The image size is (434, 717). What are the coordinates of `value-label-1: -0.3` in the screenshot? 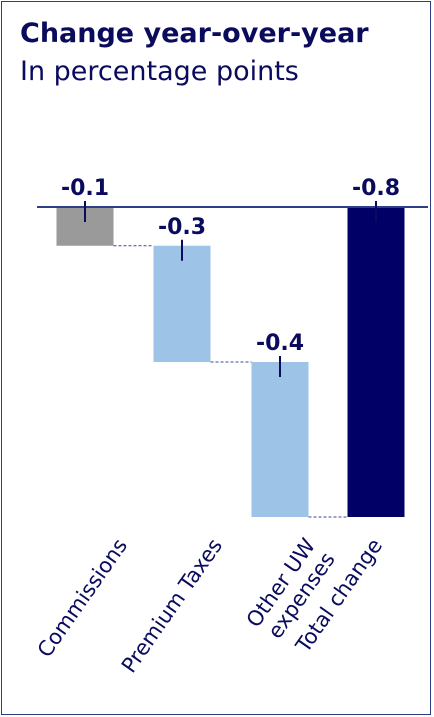 It's located at (182, 227).